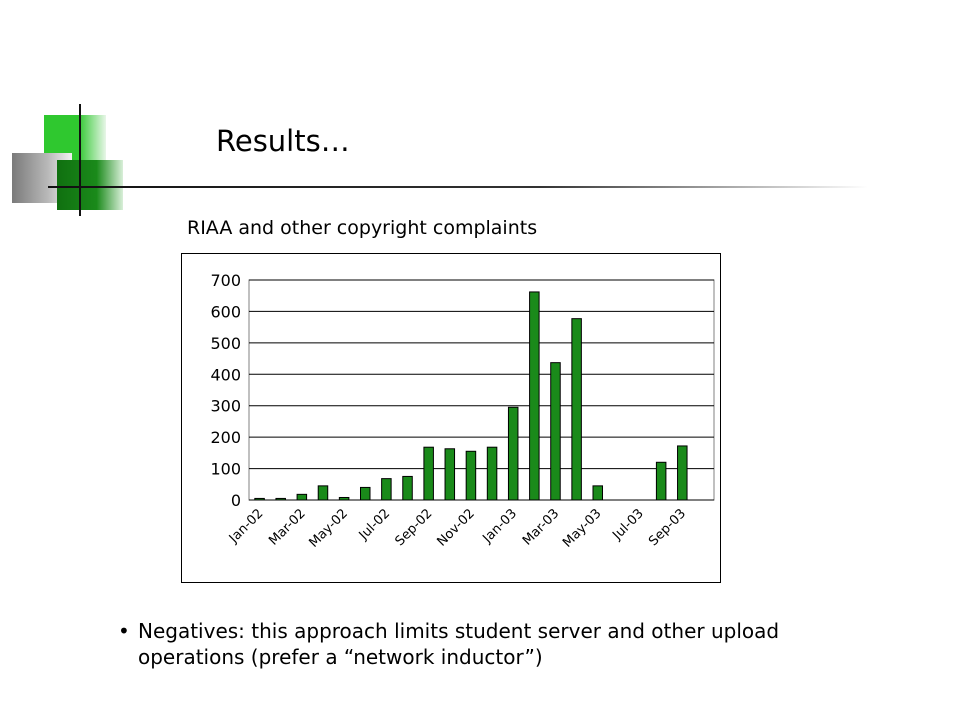 The height and width of the screenshot is (720, 960). What do you see at coordinates (458, 187) in the screenshot?
I see `title-underline` at bounding box center [458, 187].